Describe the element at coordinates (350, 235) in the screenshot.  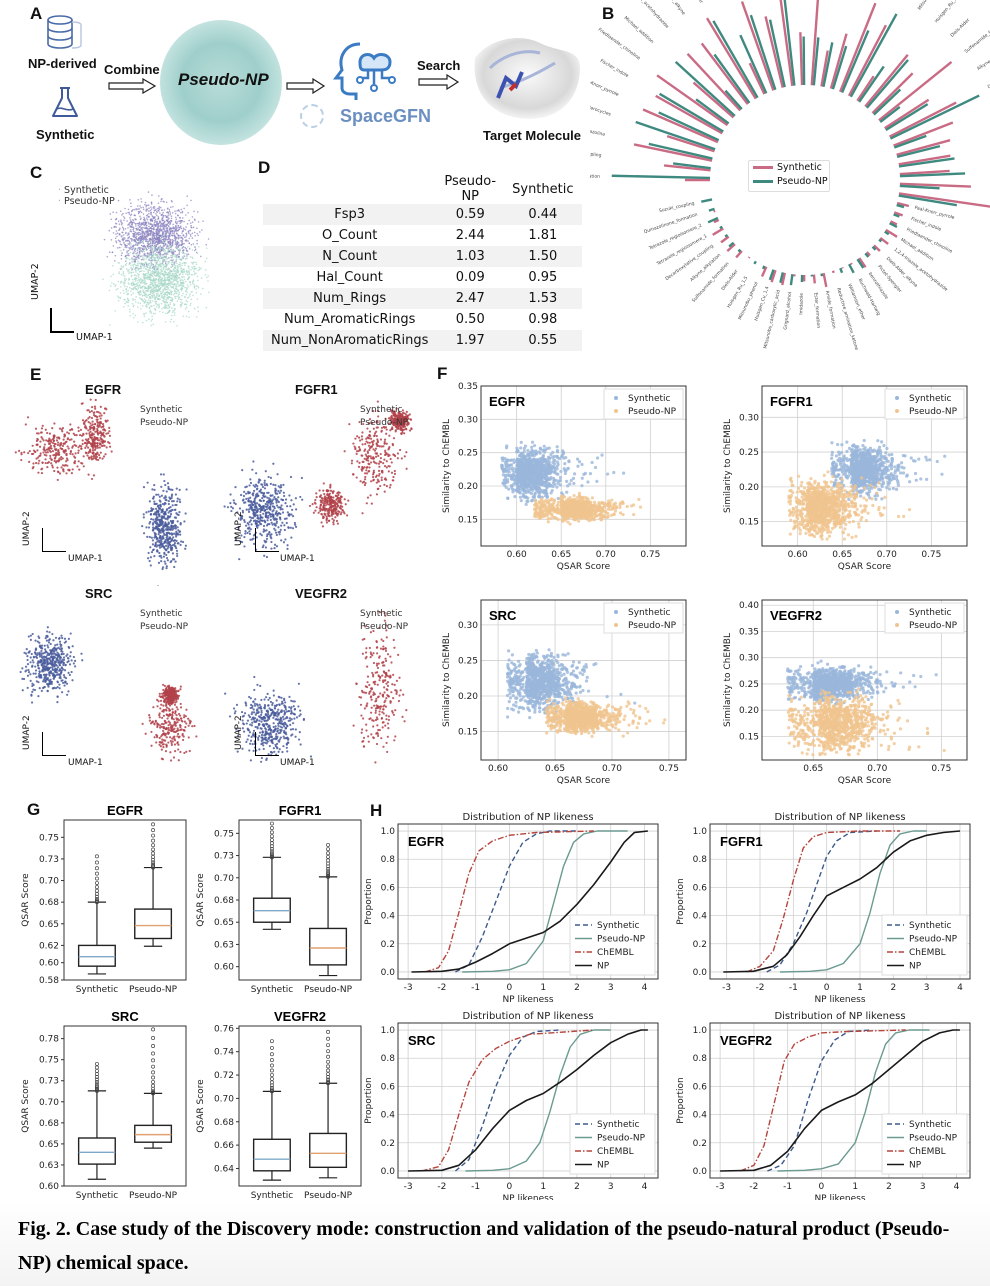
I see `table-cell: O_Count` at that location.